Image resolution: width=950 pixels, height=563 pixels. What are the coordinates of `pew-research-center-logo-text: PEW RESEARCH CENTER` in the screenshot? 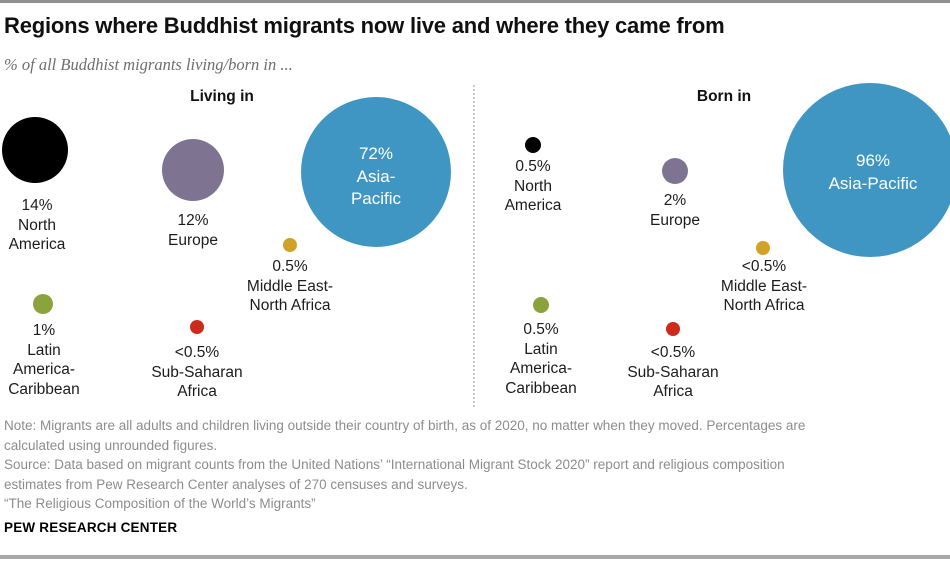 It's located at (91, 527).